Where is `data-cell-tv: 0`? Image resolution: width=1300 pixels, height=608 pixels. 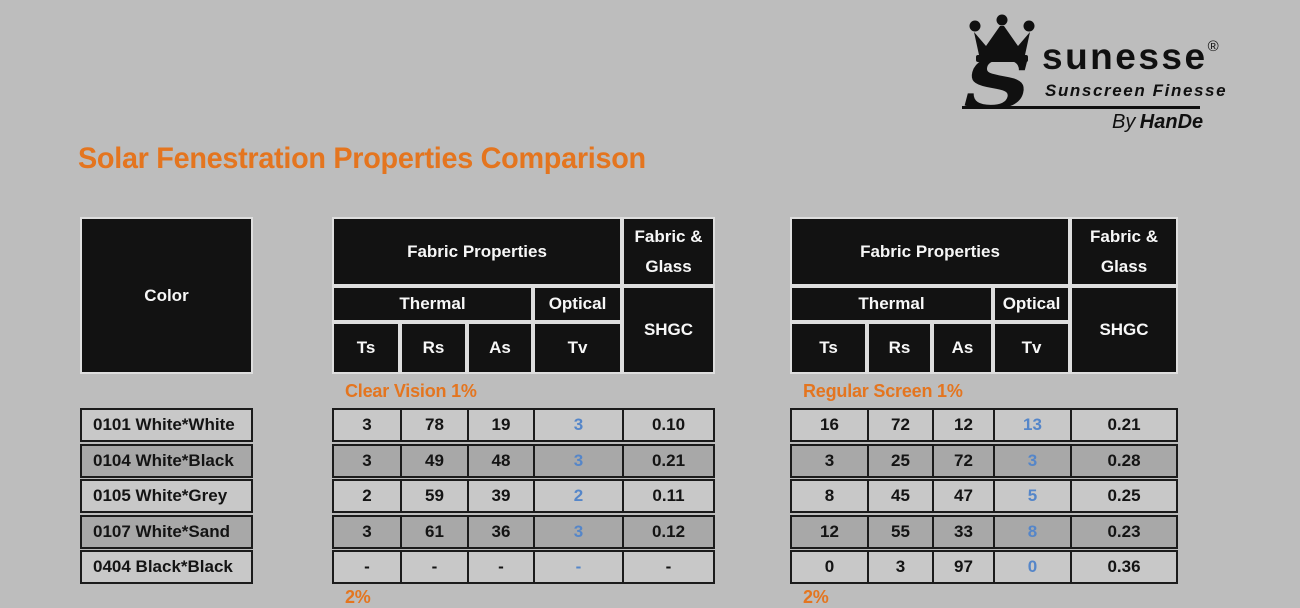
data-cell-tv: 0 is located at coordinates (1031, 567).